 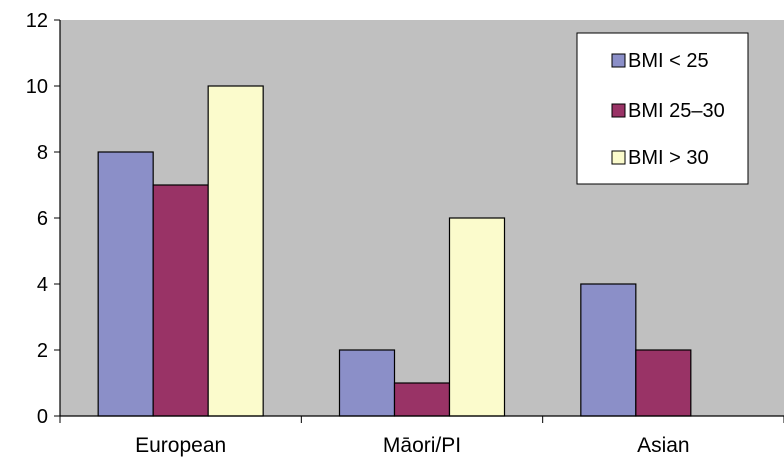 What do you see at coordinates (37, 87) in the screenshot?
I see `y-tick-label-10: 10` at bounding box center [37, 87].